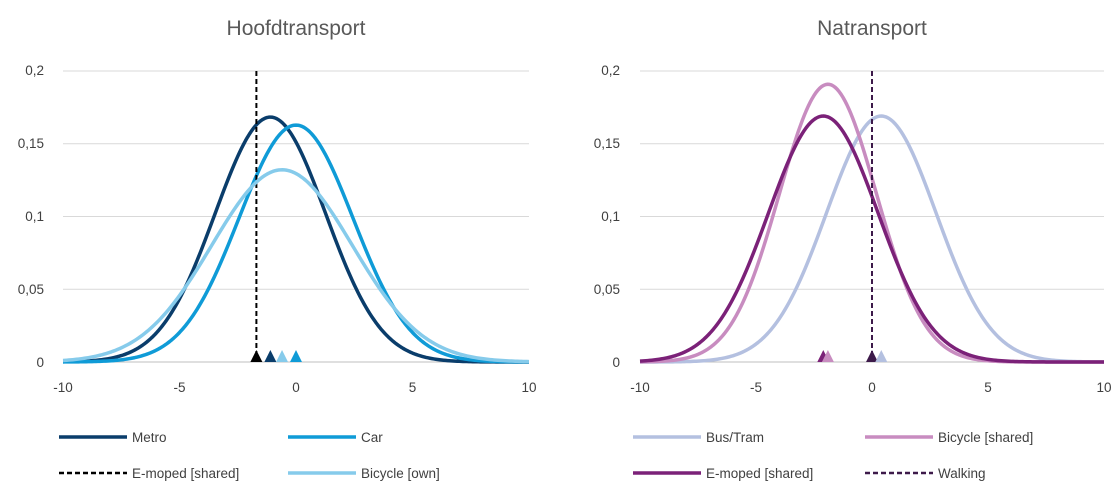 This screenshot has width=1116, height=490. I want to click on legend-label: Bicycle [own], so click(400, 473).